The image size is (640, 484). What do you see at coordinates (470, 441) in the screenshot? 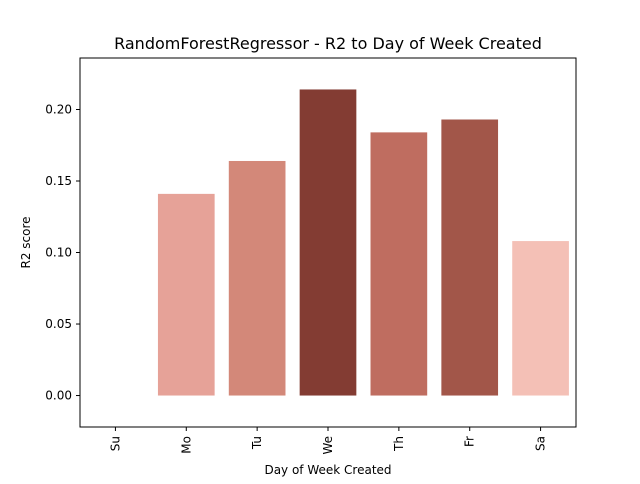
I see `x-tick-label: Fr` at bounding box center [470, 441].